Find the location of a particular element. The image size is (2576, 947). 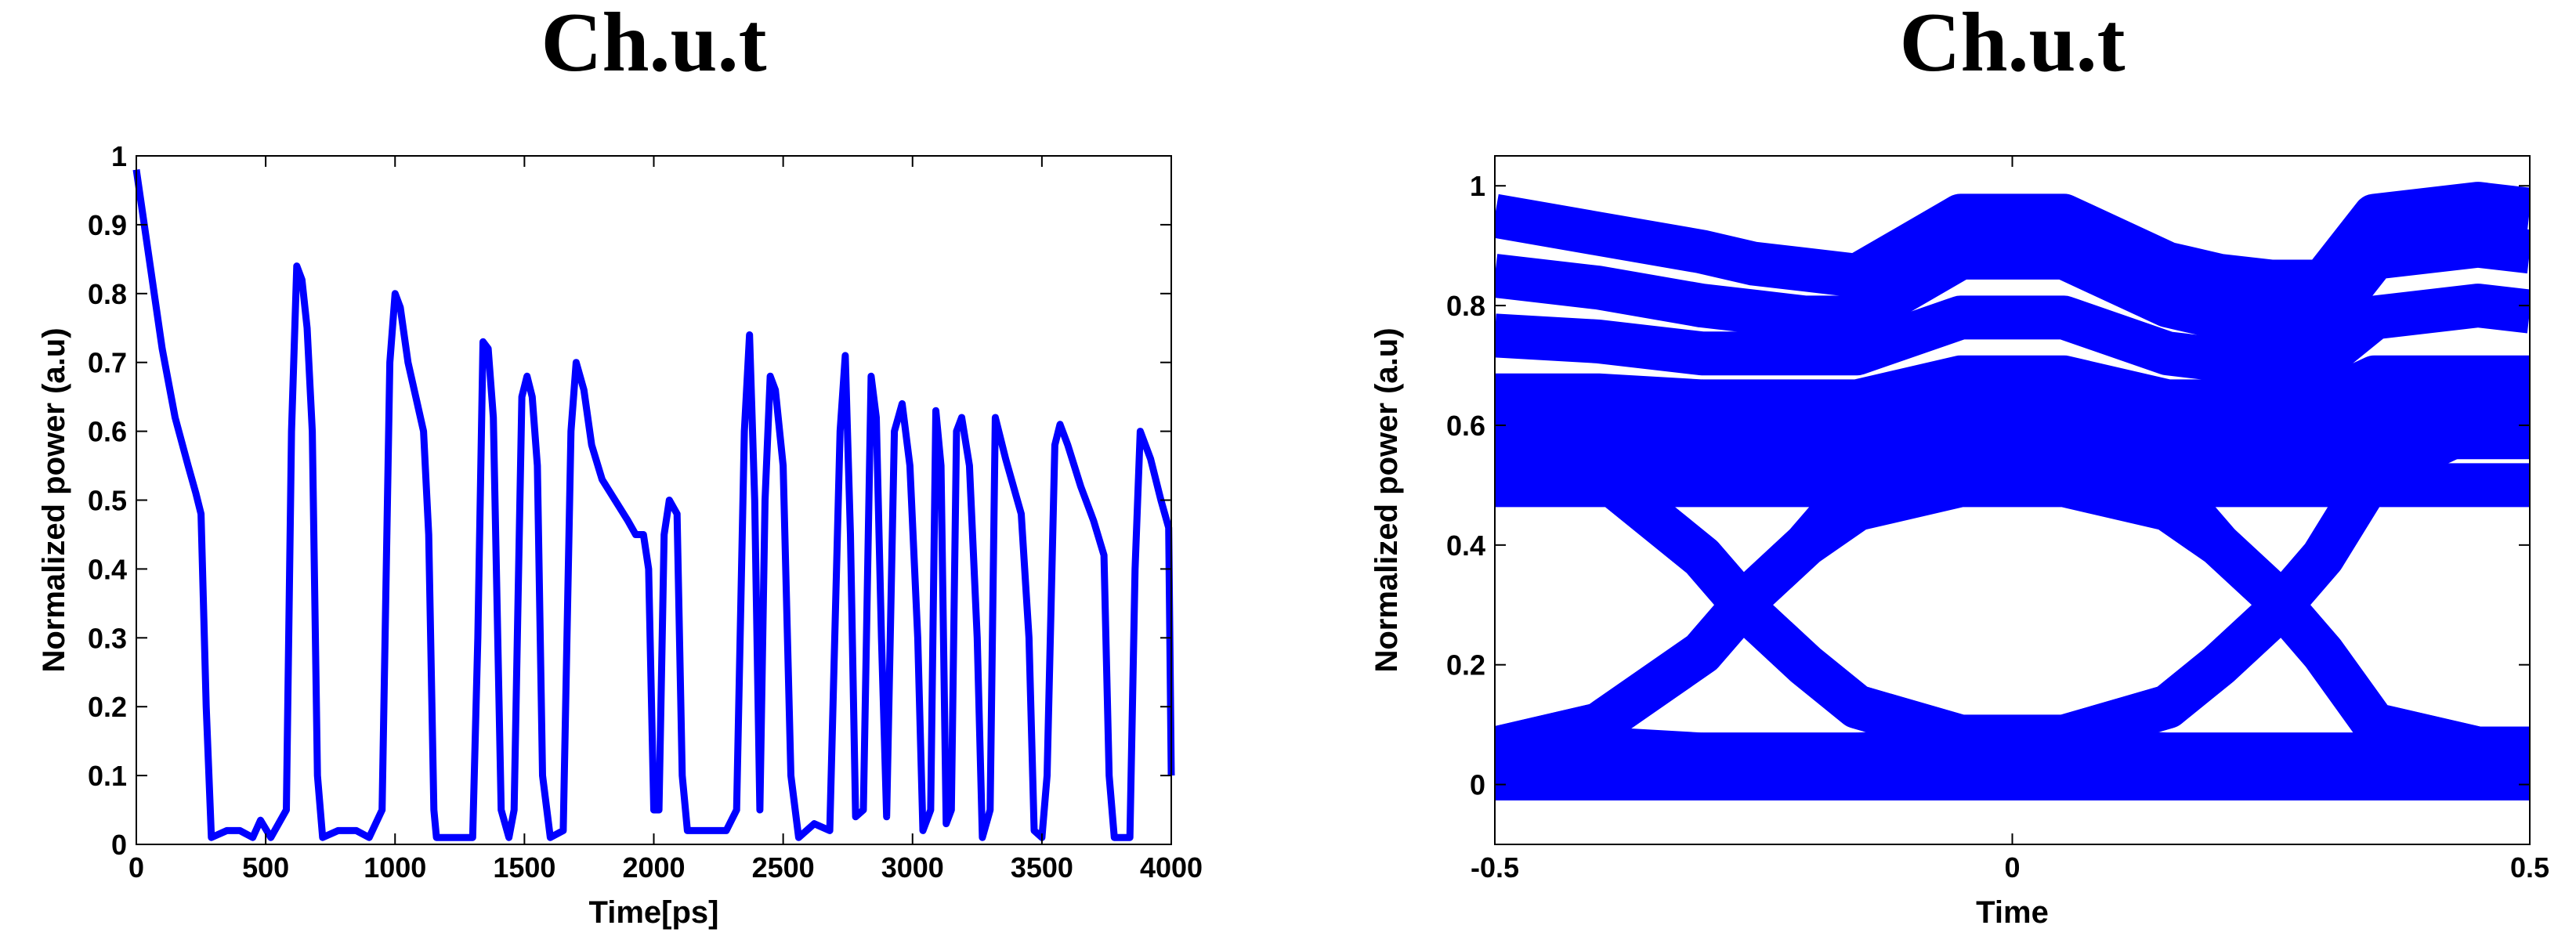

x-tick-label: 1500 is located at coordinates (524, 867).